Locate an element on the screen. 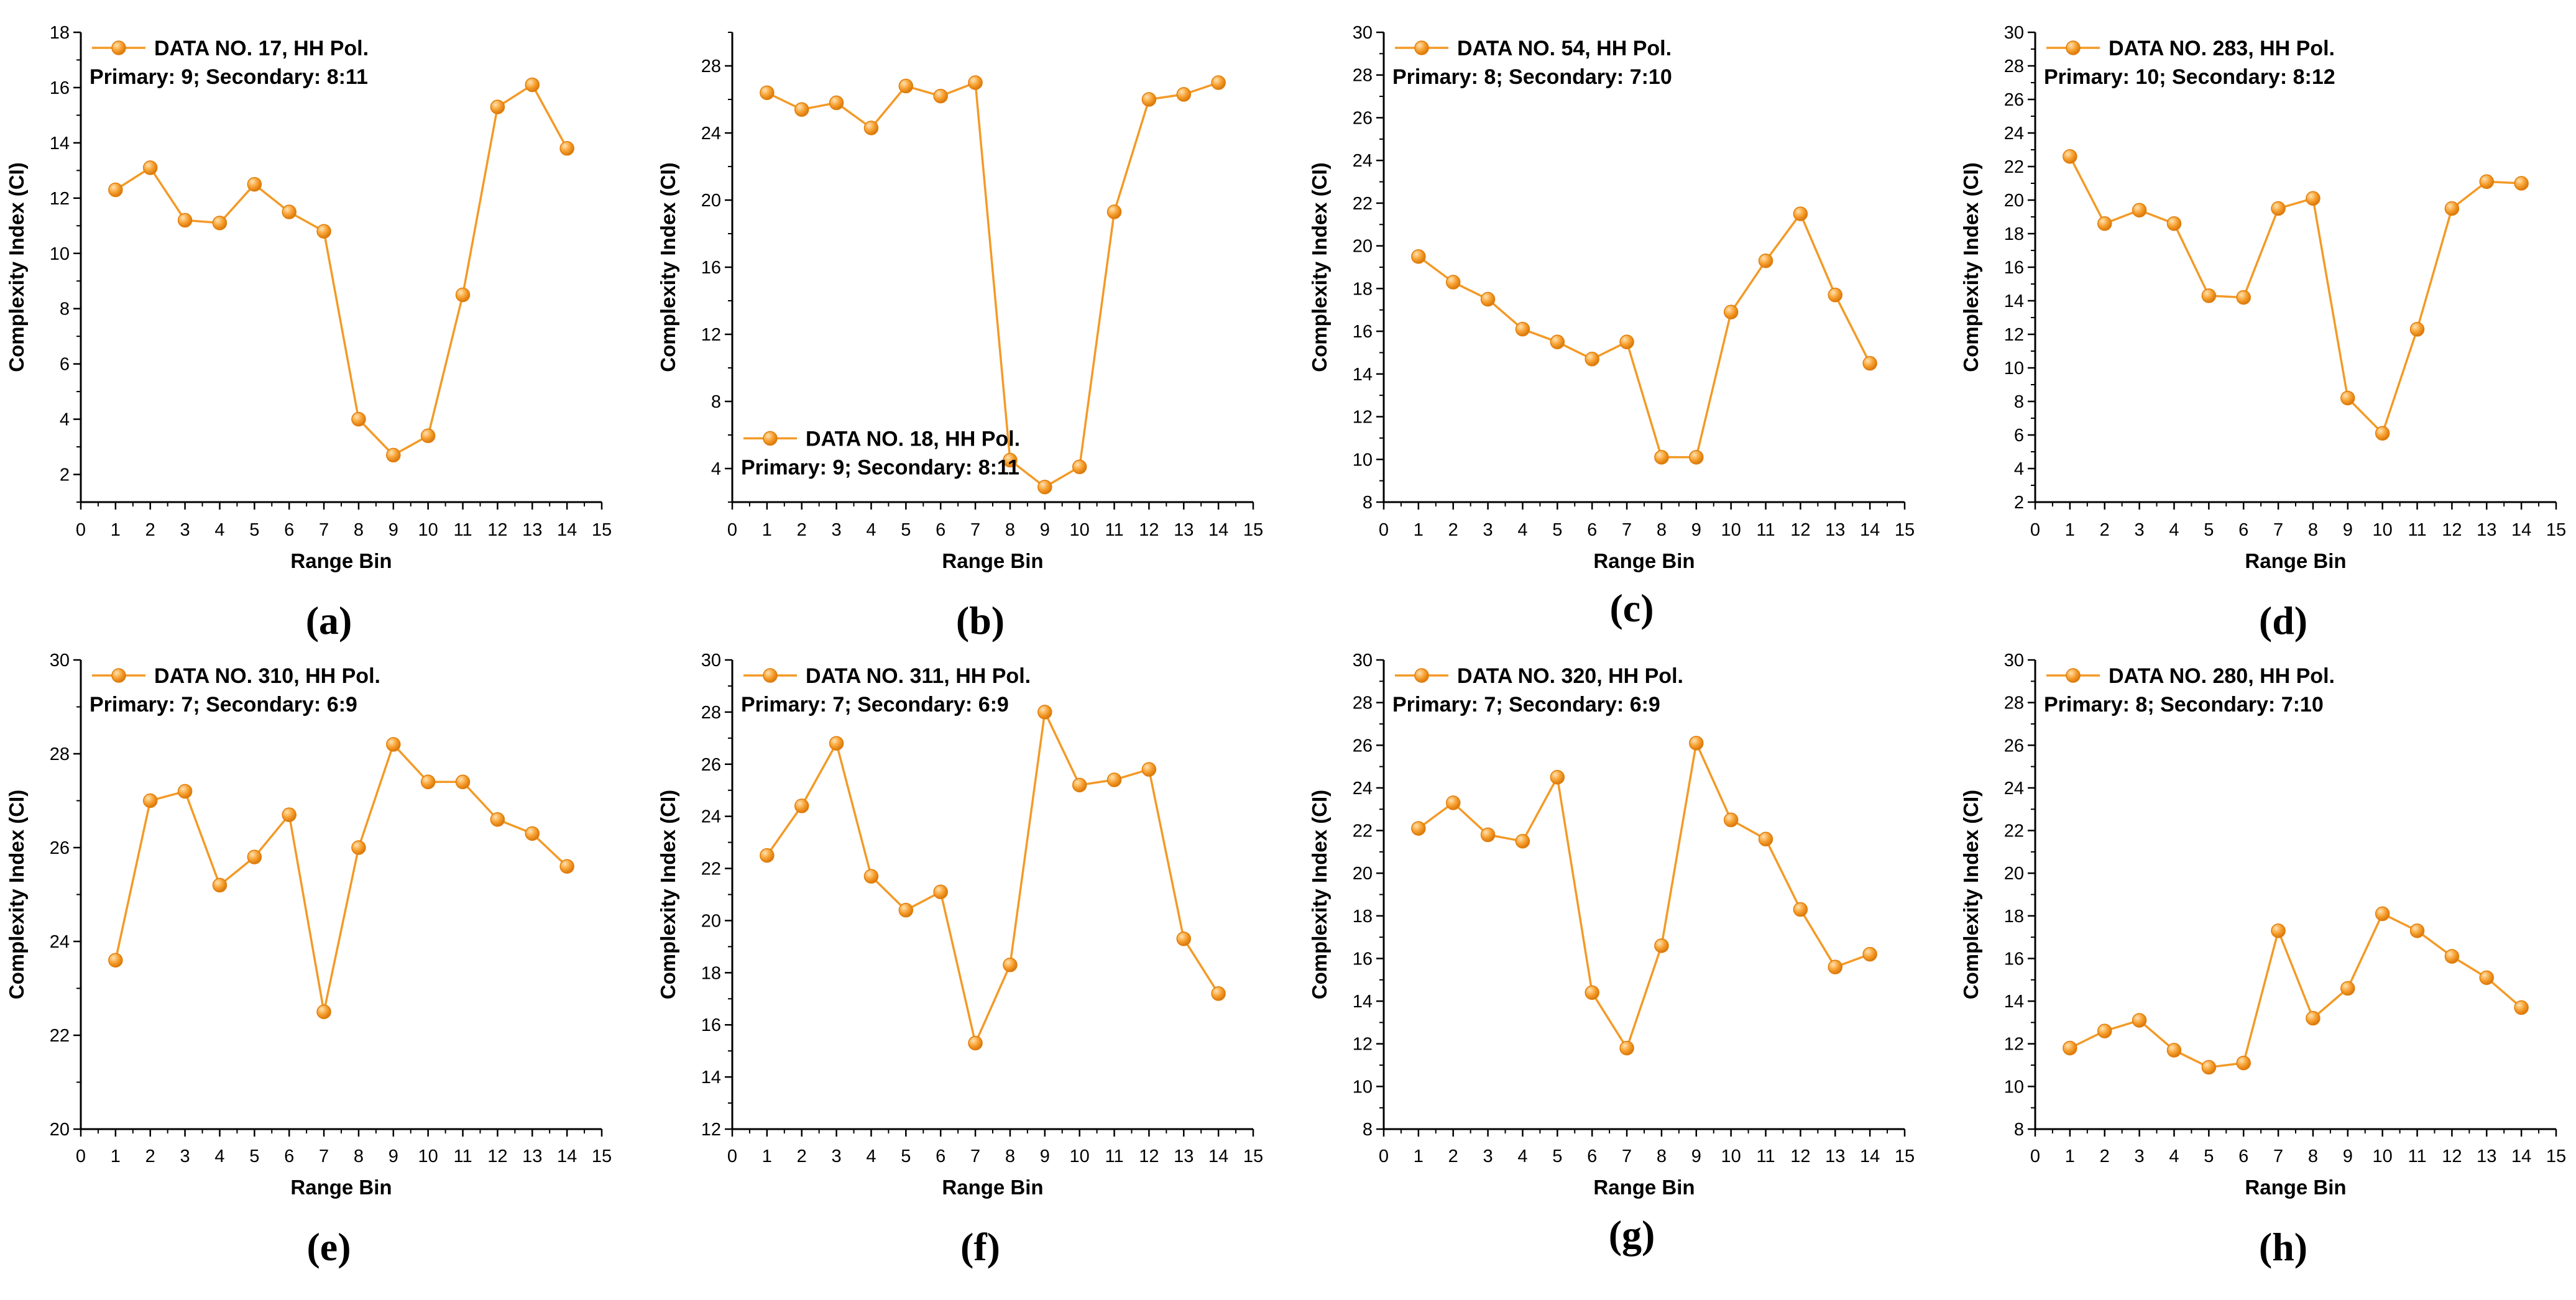 The width and height of the screenshot is (2576, 1300). y-tick-label: 10 is located at coordinates (1363, 1087).